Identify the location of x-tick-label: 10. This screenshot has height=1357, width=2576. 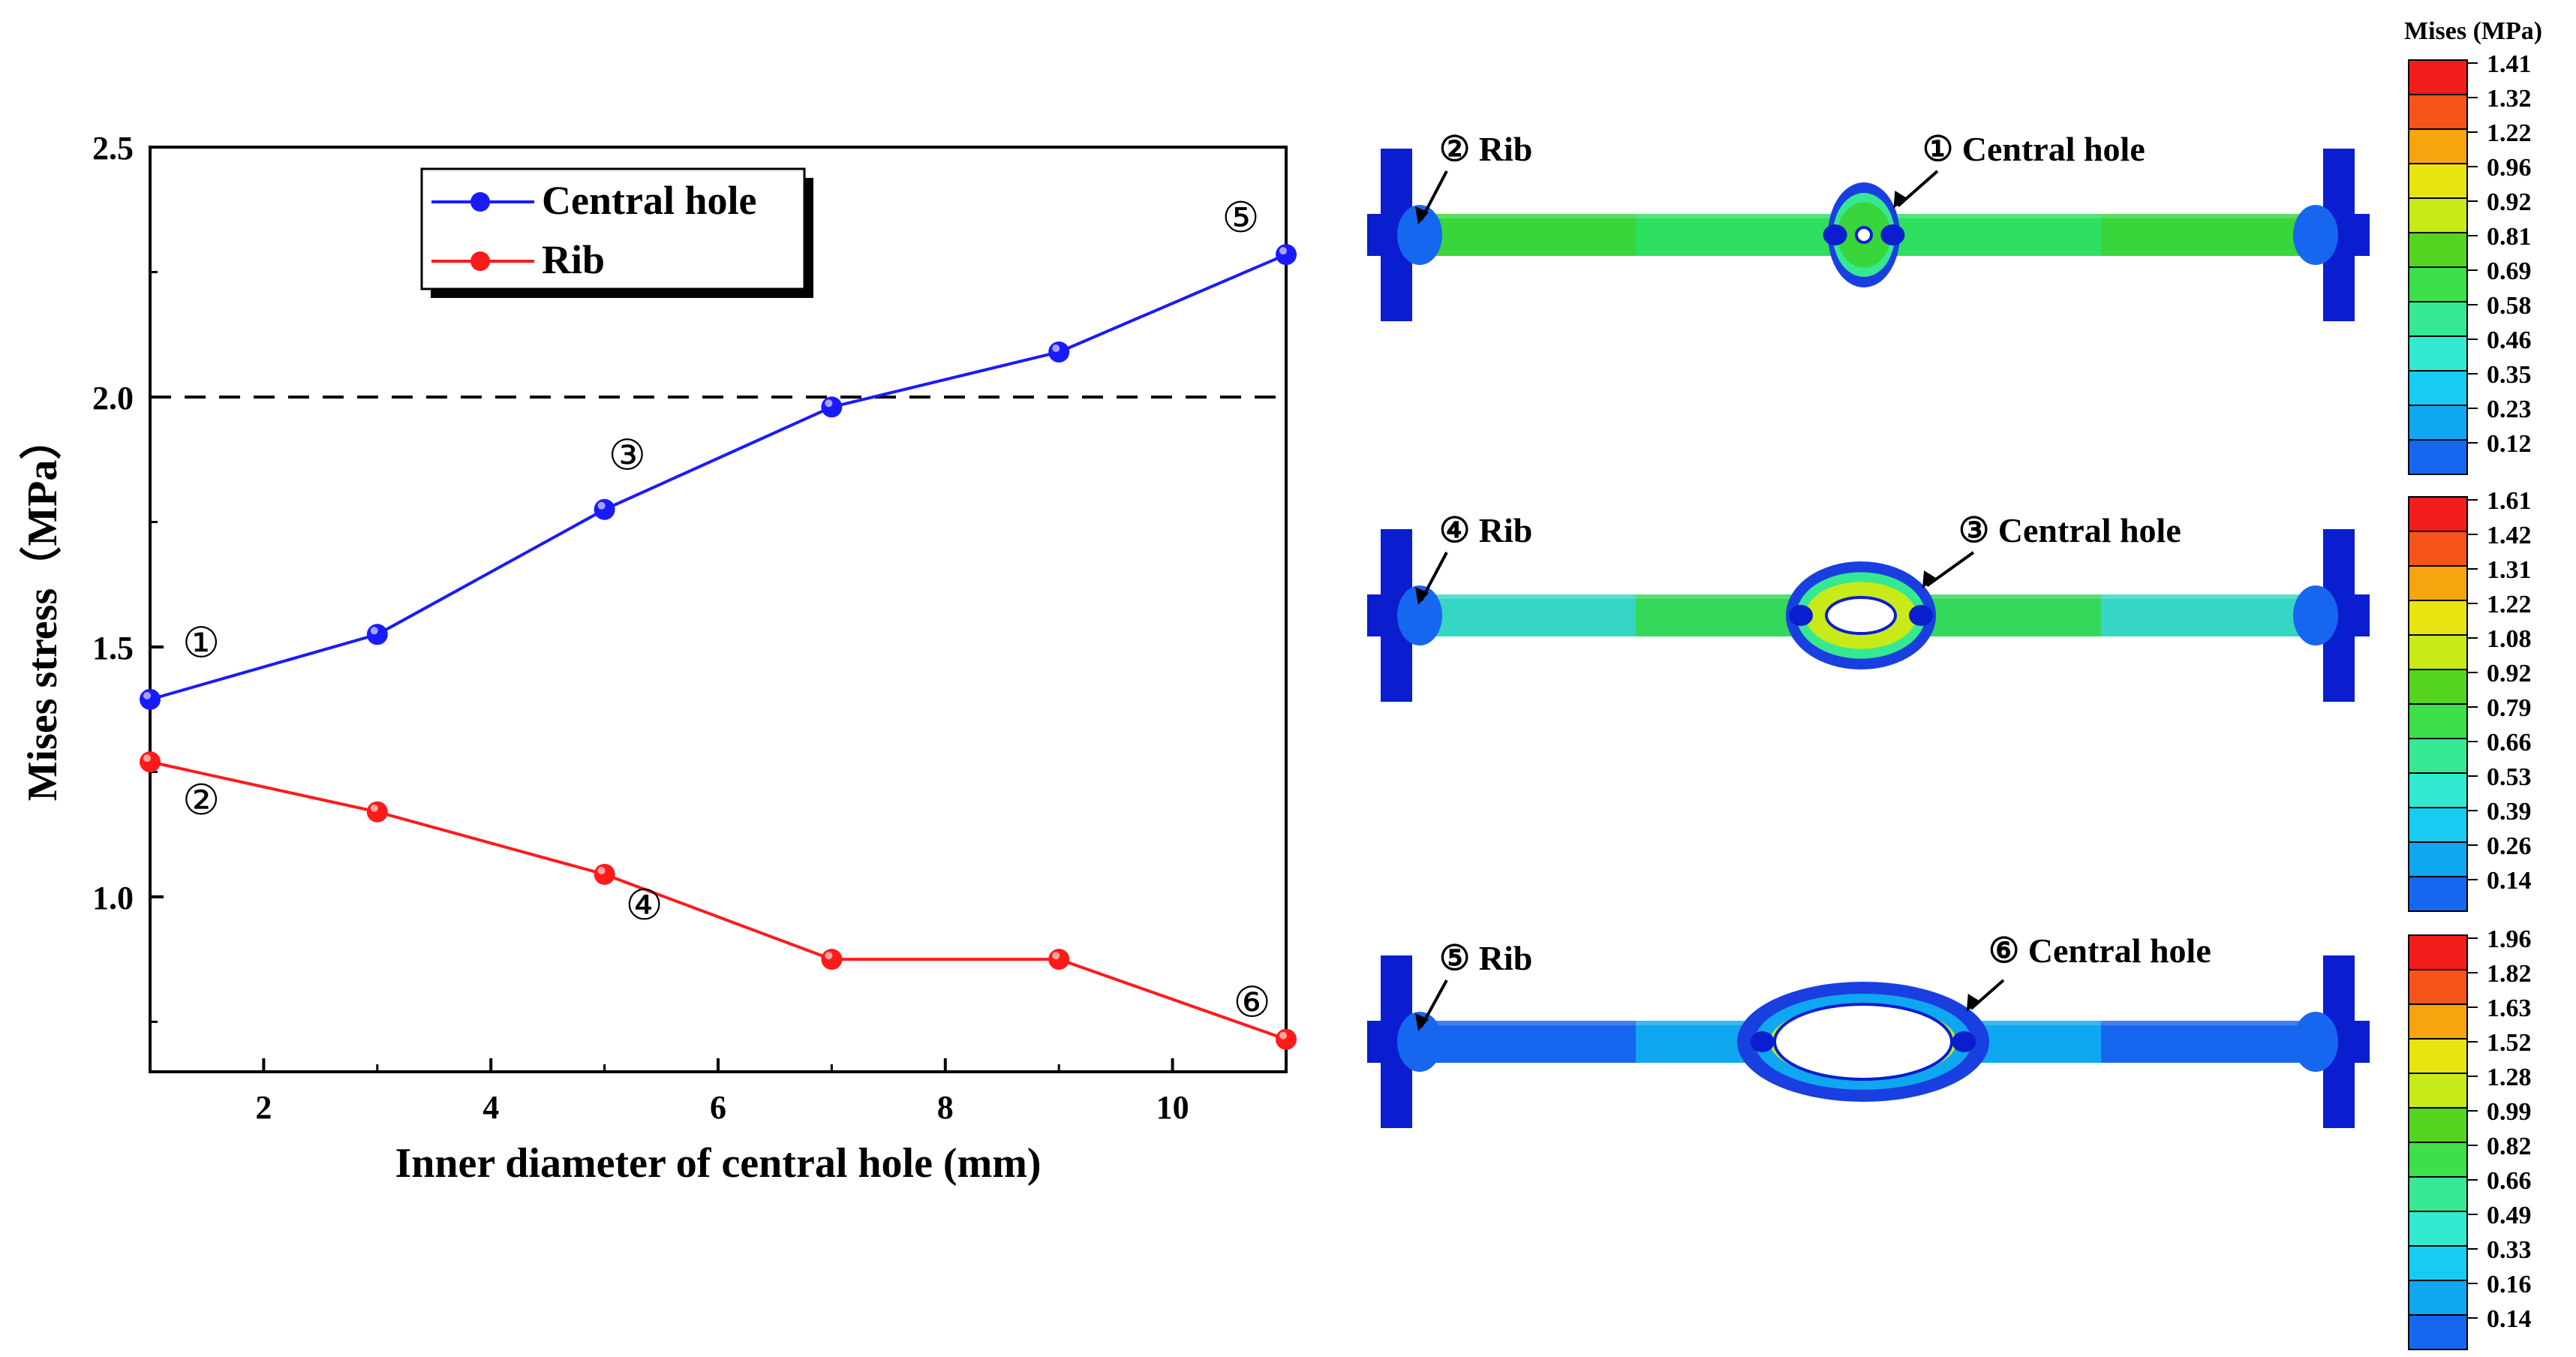
(1172, 1107).